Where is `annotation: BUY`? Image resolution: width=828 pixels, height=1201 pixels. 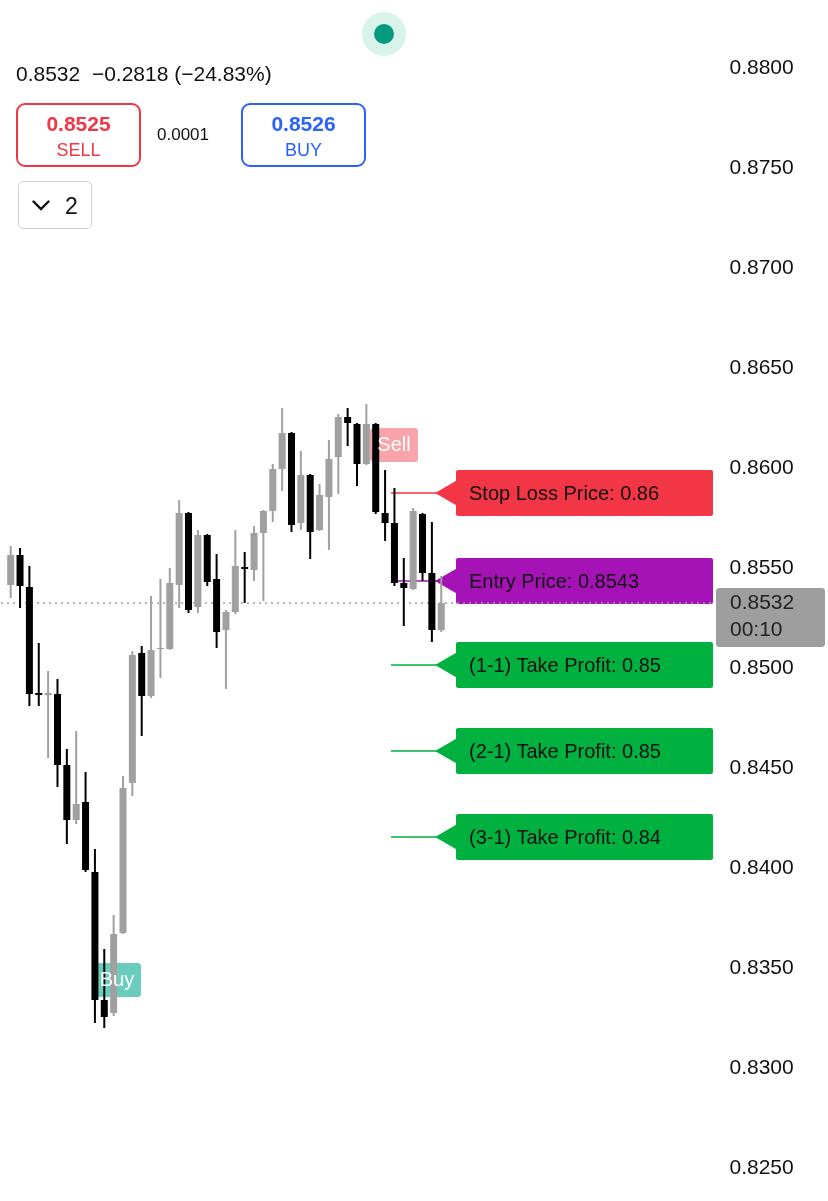
annotation: BUY is located at coordinates (303, 150).